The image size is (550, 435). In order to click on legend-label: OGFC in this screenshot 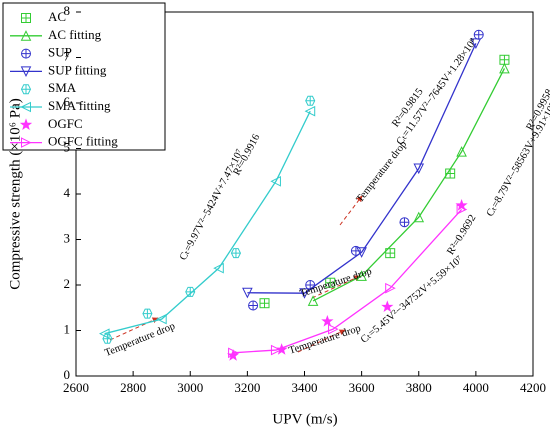, I will do `click(65, 123)`.